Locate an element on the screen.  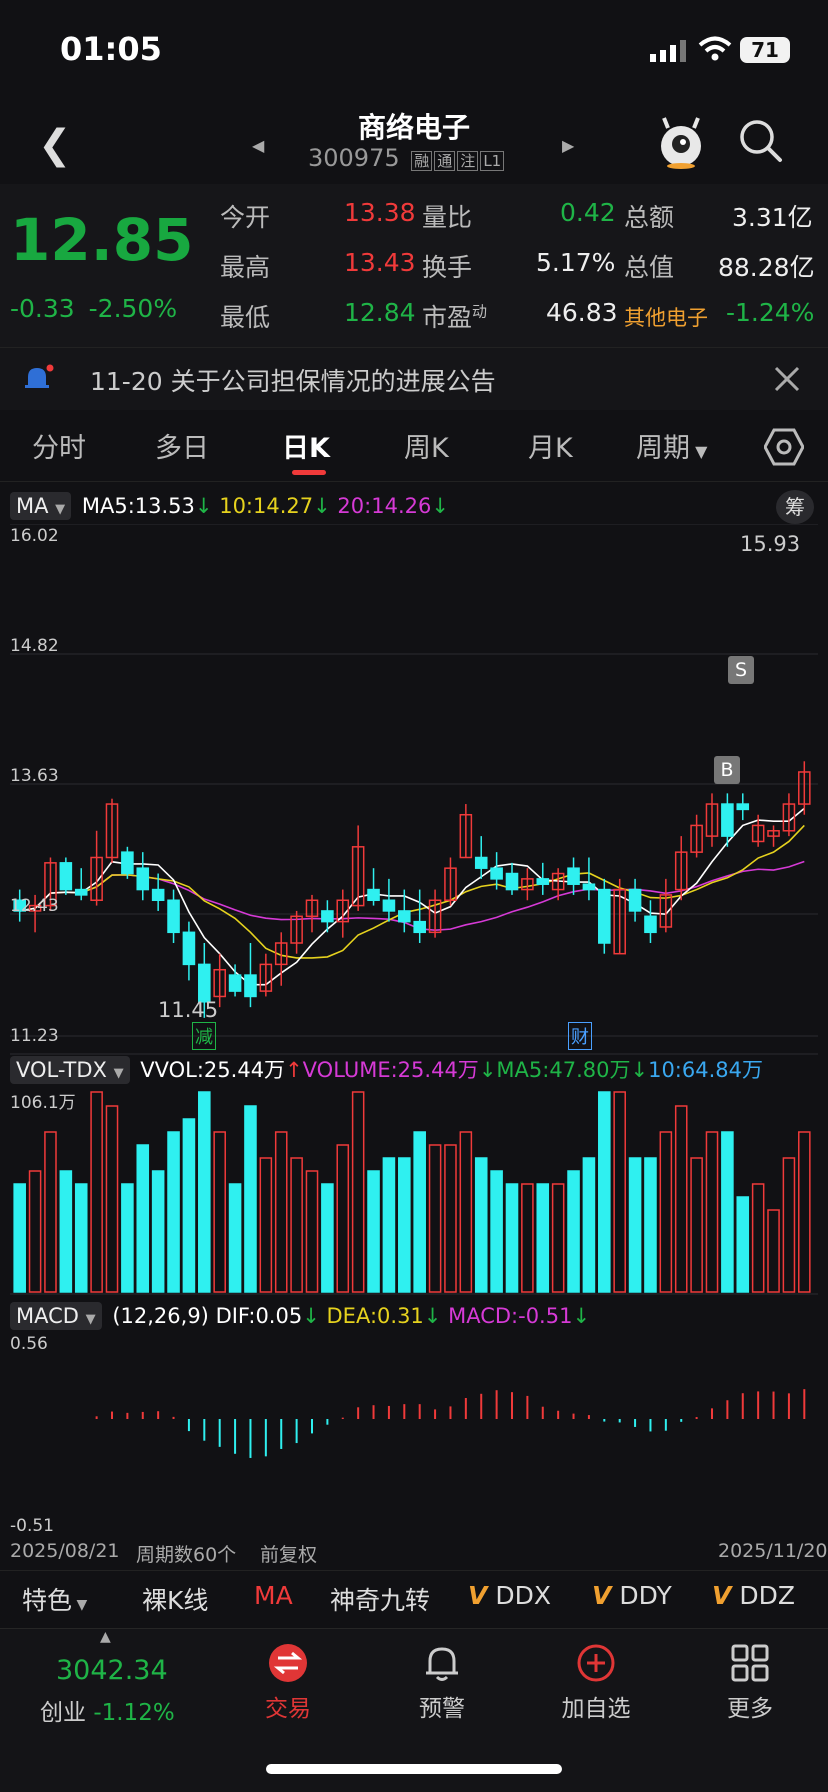
macd-params: (12,26,9) is located at coordinates (160, 1316).